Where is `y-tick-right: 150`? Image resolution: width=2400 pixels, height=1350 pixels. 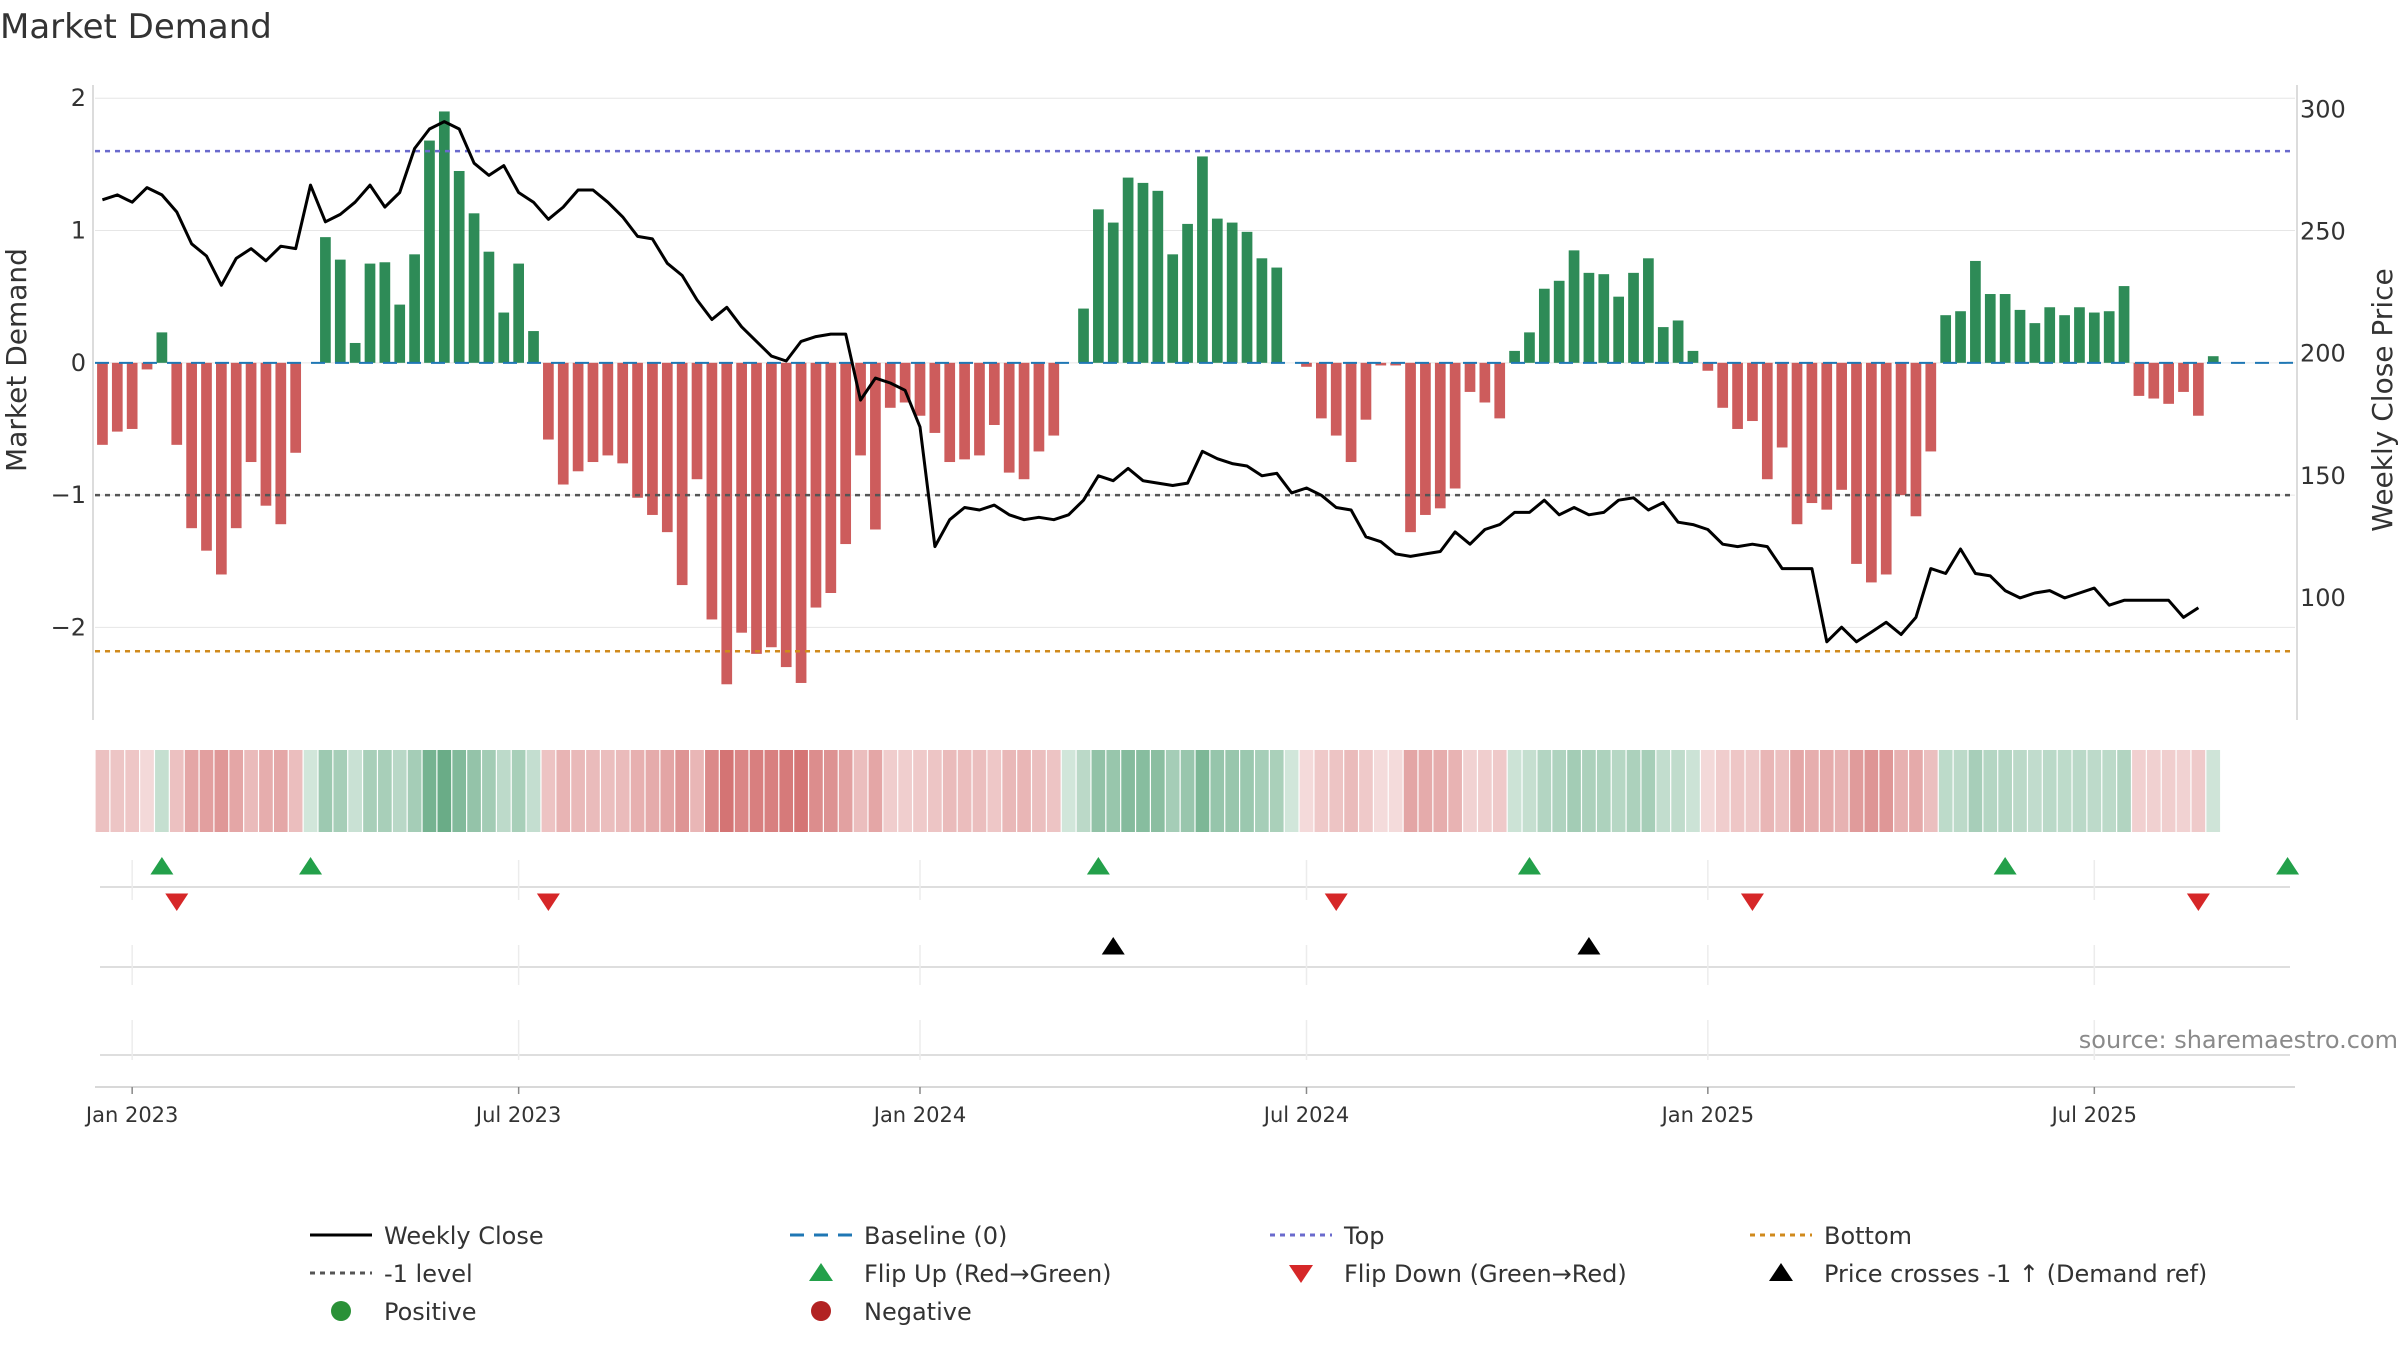 y-tick-right: 150 is located at coordinates (2323, 476).